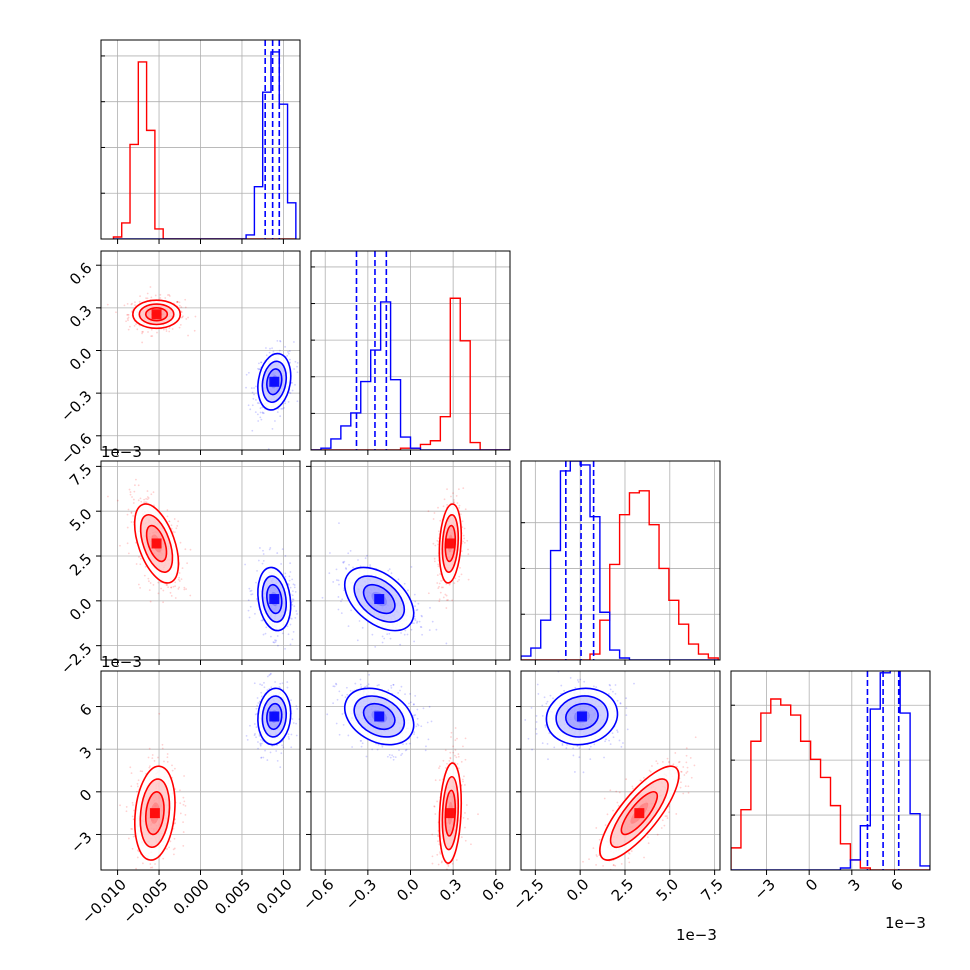 Image resolution: width=970 pixels, height=970 pixels. I want to click on y-tick-label: 3, so click(85, 752).